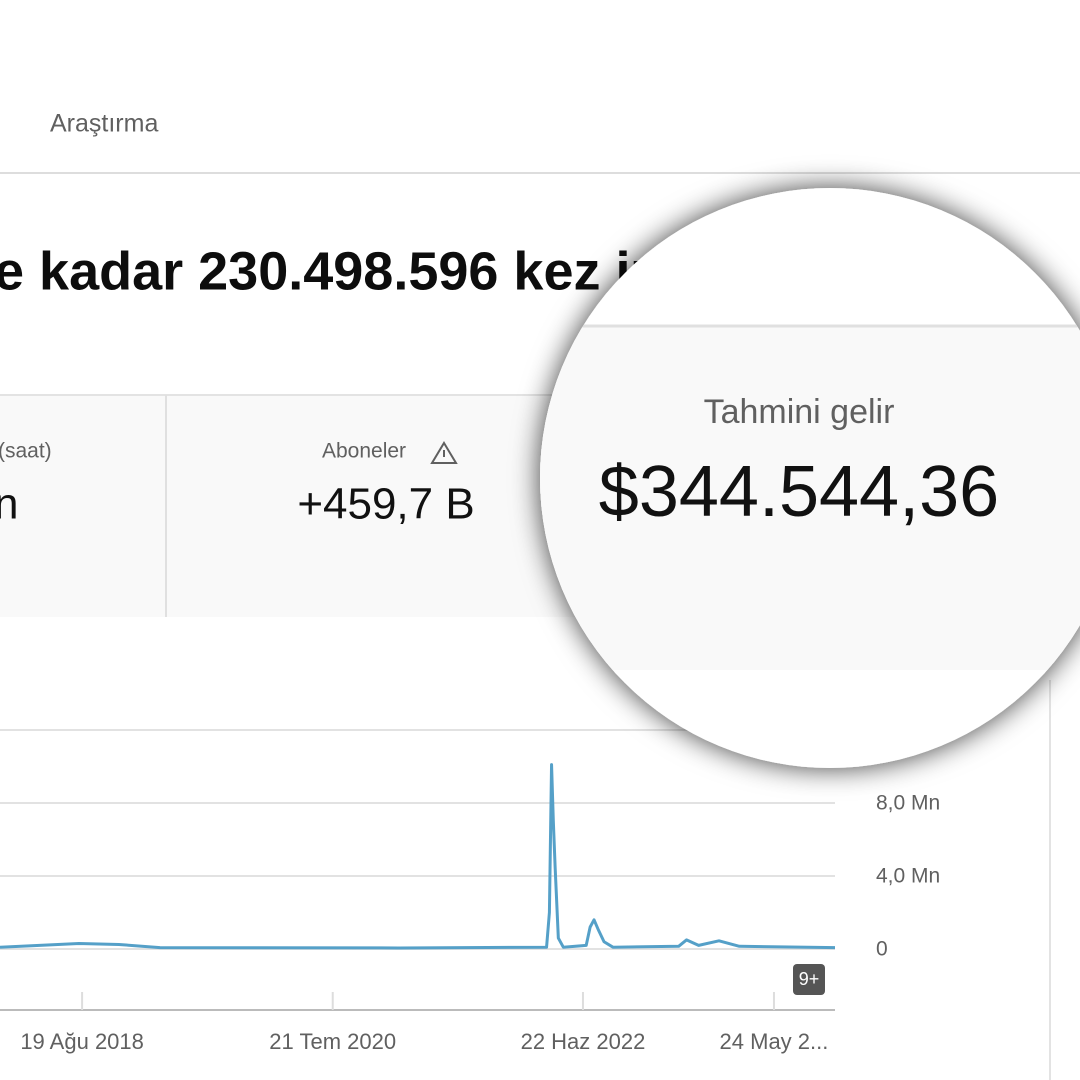 The height and width of the screenshot is (1080, 1080). What do you see at coordinates (385, 504) in the screenshot?
I see `metric-value: +459,7 B` at bounding box center [385, 504].